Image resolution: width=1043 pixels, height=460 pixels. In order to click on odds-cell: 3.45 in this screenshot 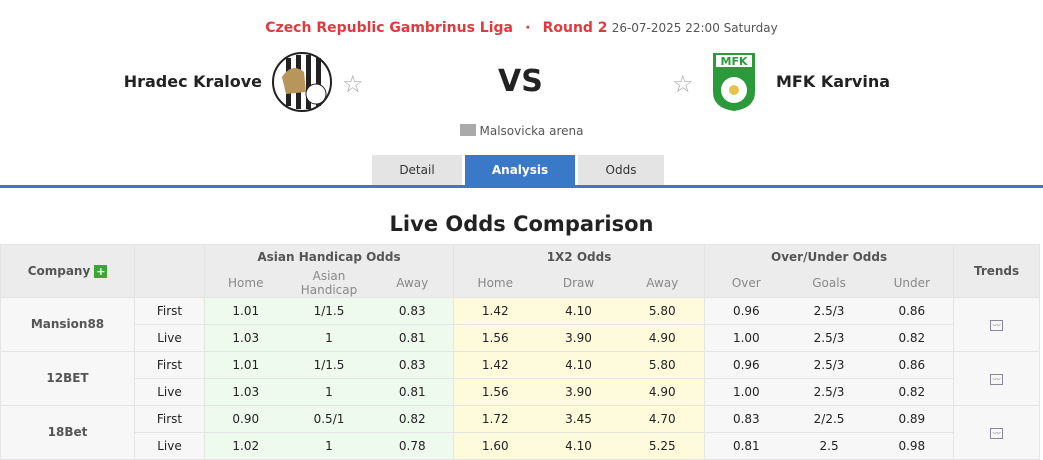, I will do `click(578, 418)`.